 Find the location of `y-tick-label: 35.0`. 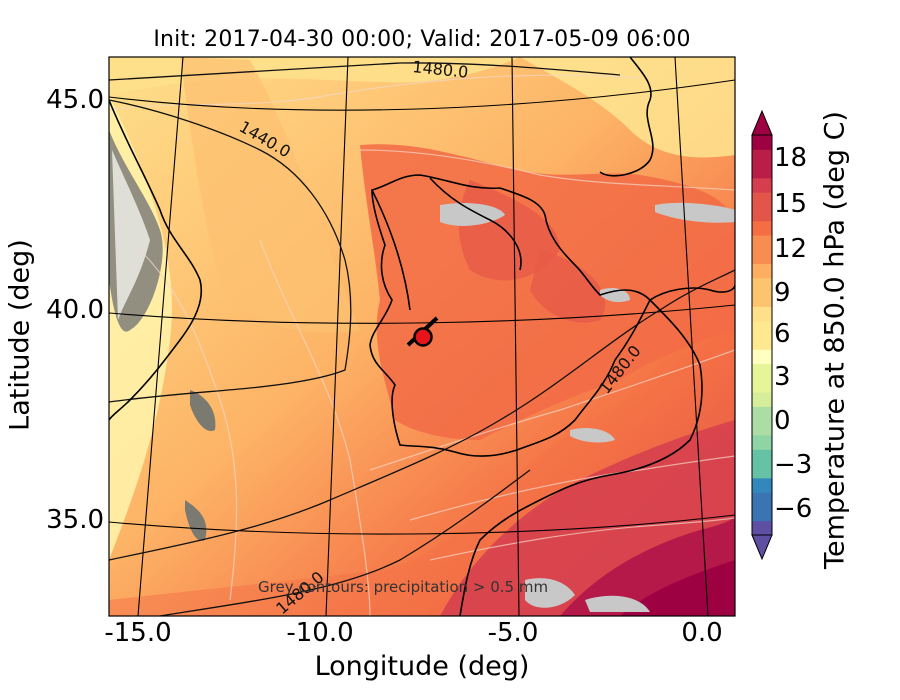

y-tick-label: 35.0 is located at coordinates (75, 520).